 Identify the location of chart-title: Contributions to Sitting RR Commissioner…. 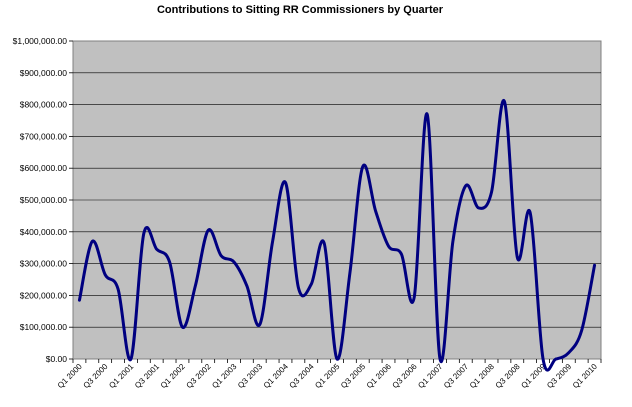
(300, 10).